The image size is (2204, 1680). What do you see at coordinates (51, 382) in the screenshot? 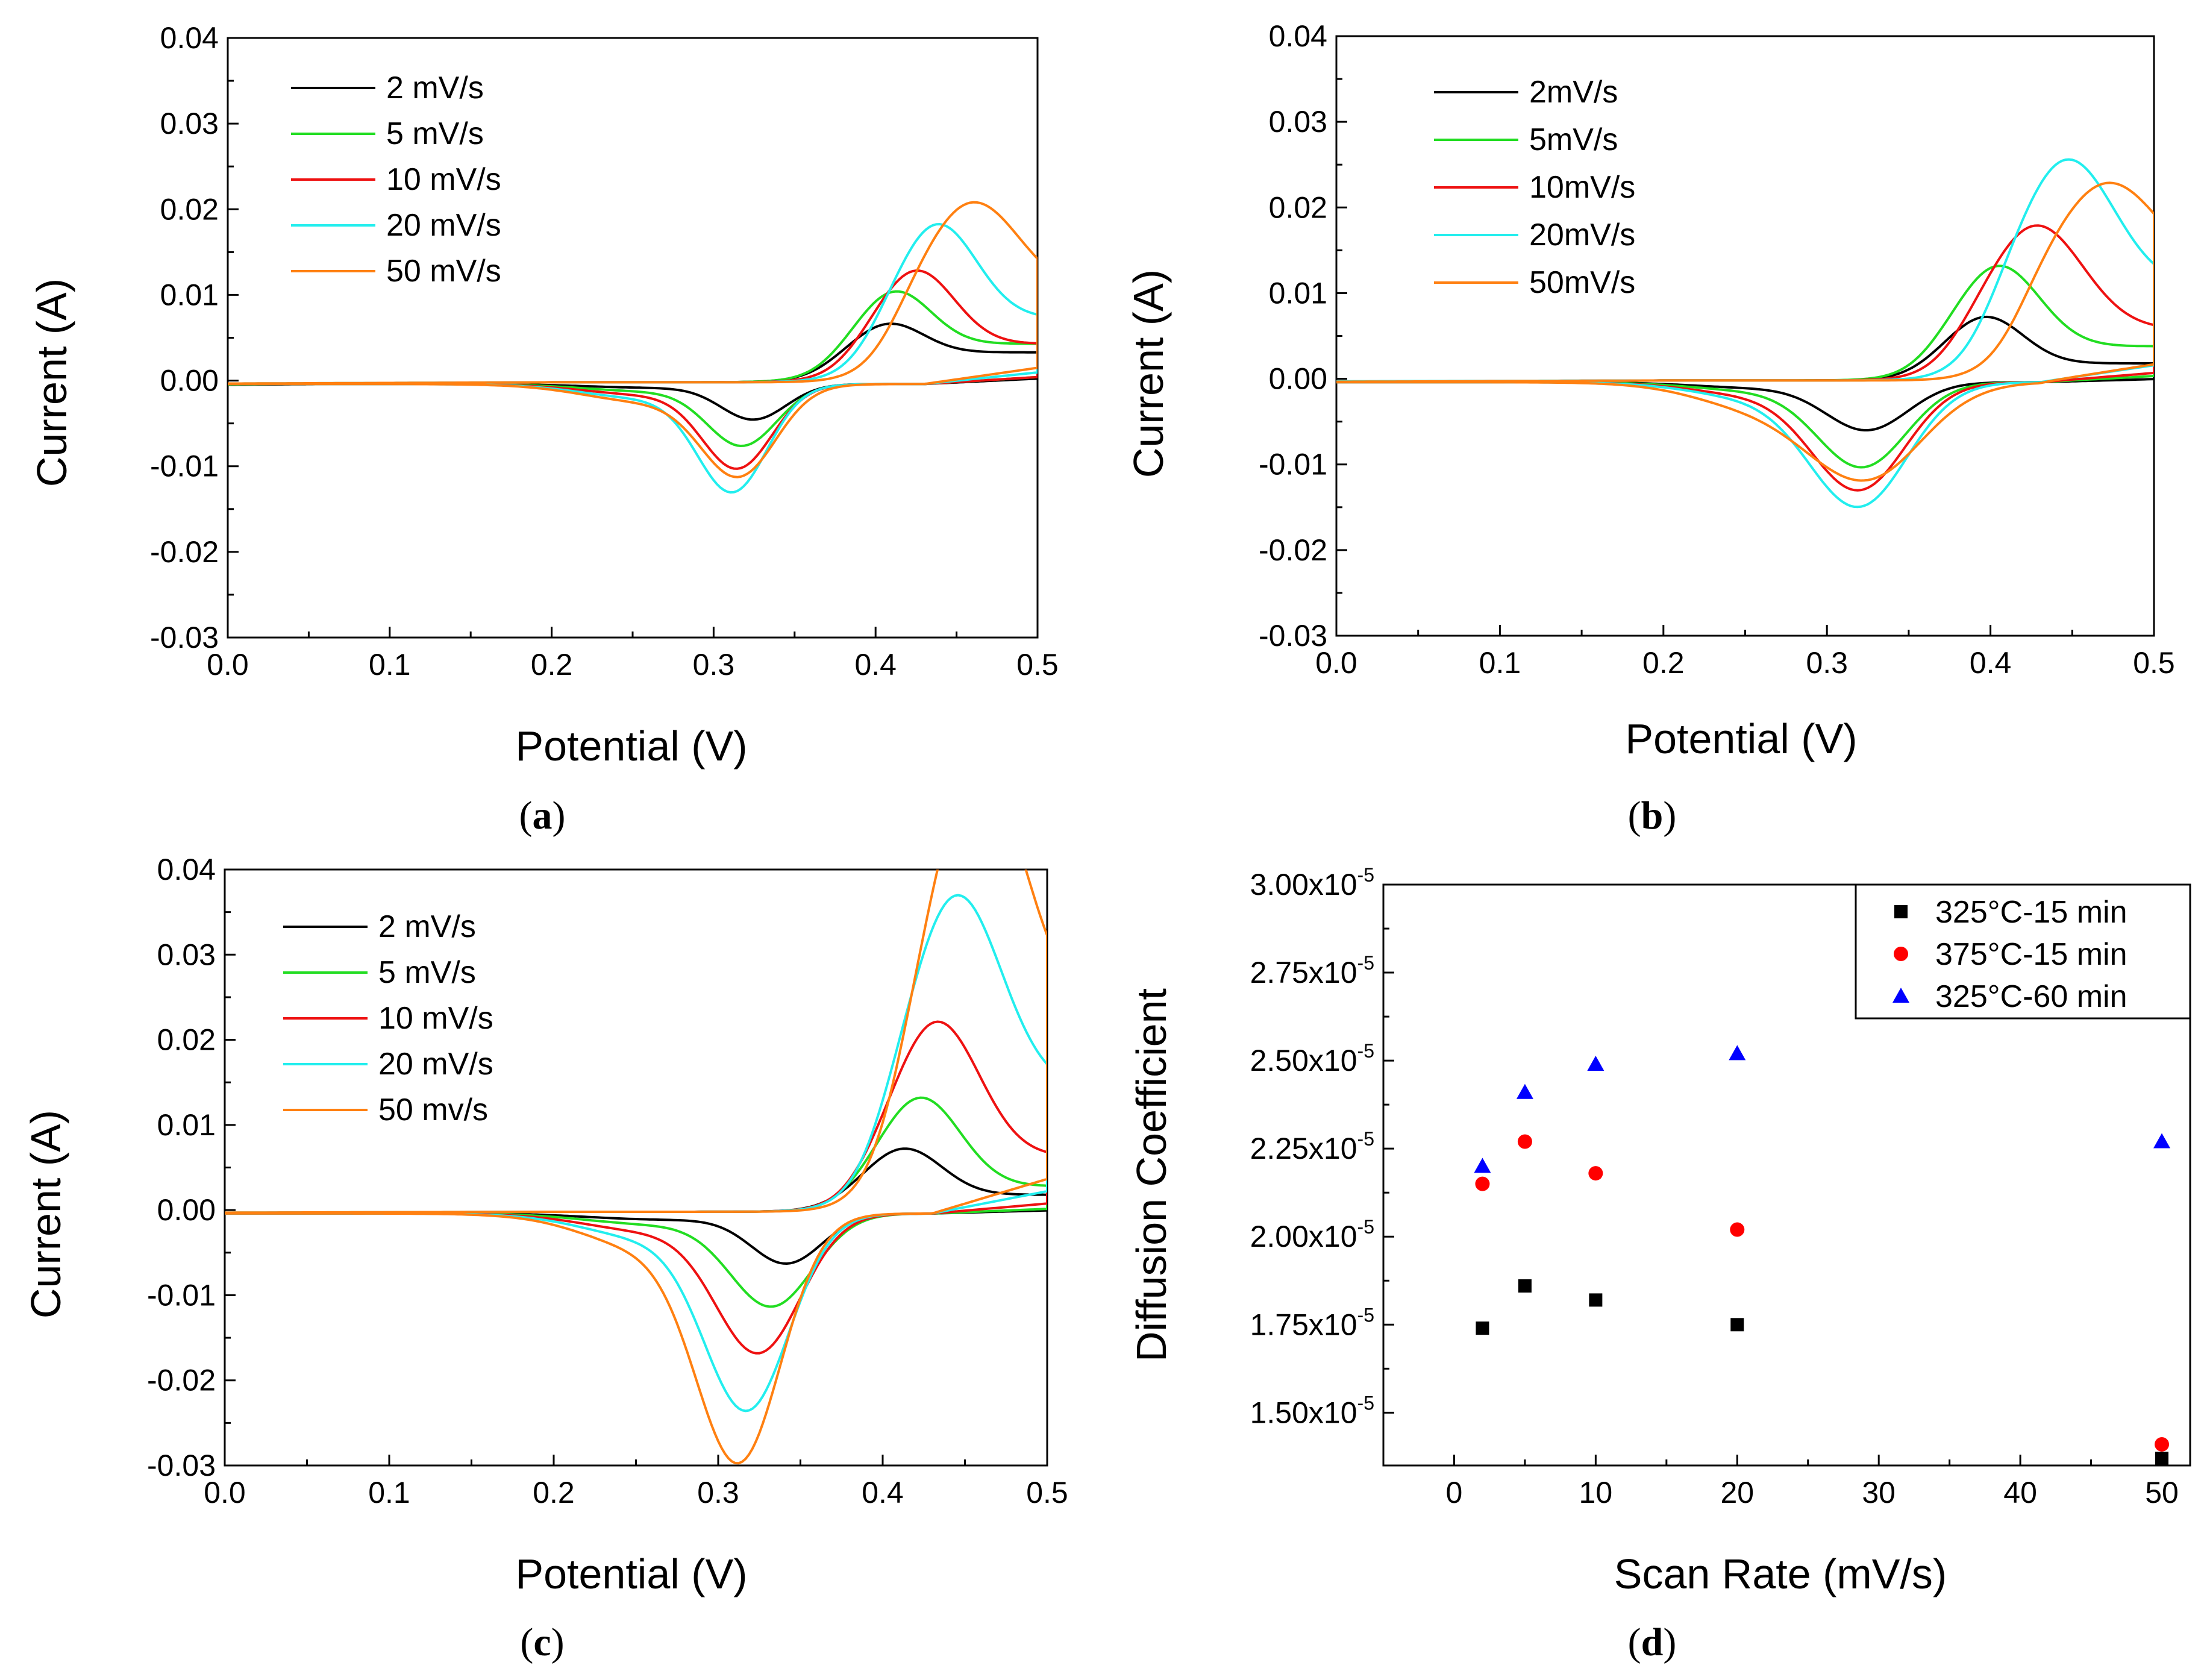
I see `panel-a-ylabel: Current (A)` at bounding box center [51, 382].